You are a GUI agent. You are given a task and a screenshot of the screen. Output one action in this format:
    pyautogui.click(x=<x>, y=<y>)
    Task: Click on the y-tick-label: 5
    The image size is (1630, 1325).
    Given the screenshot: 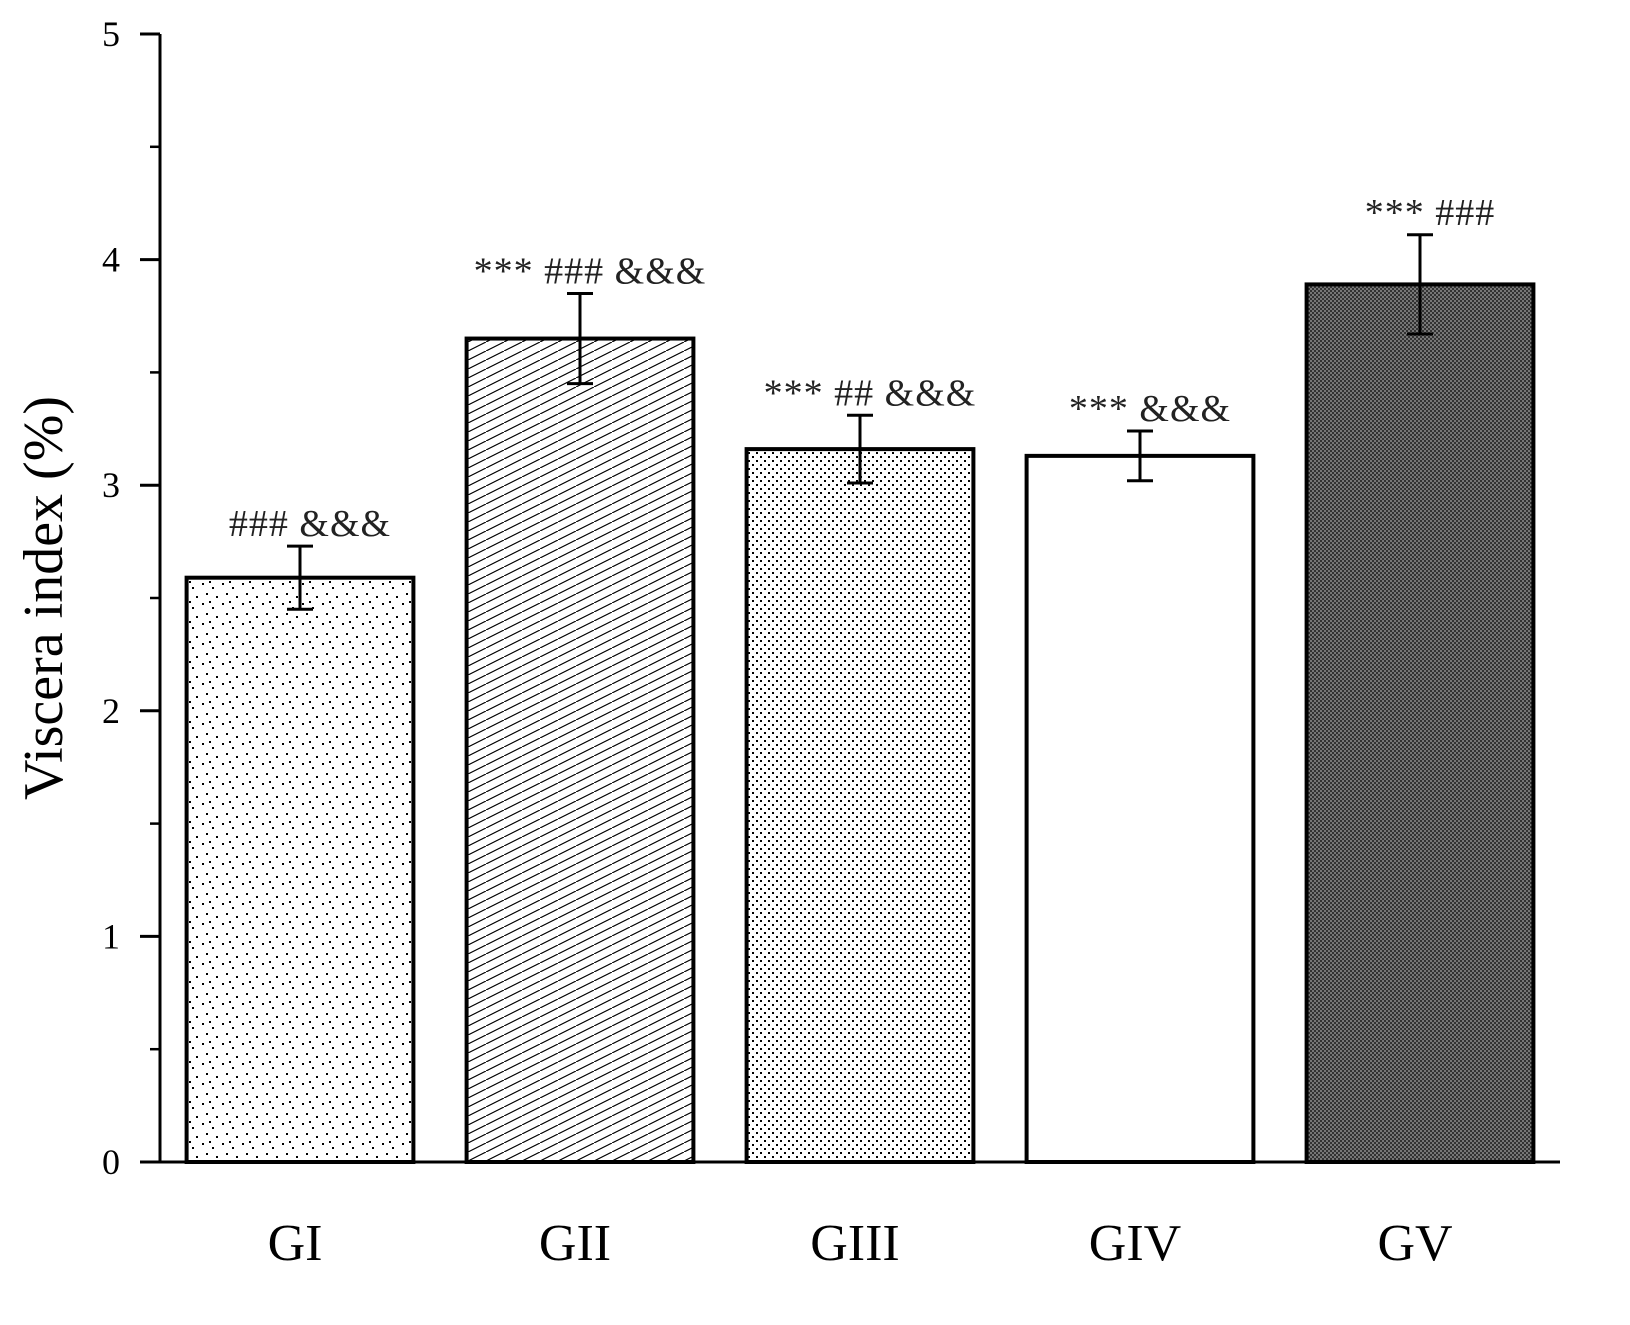 What is the action you would take?
    pyautogui.click(x=111, y=34)
    